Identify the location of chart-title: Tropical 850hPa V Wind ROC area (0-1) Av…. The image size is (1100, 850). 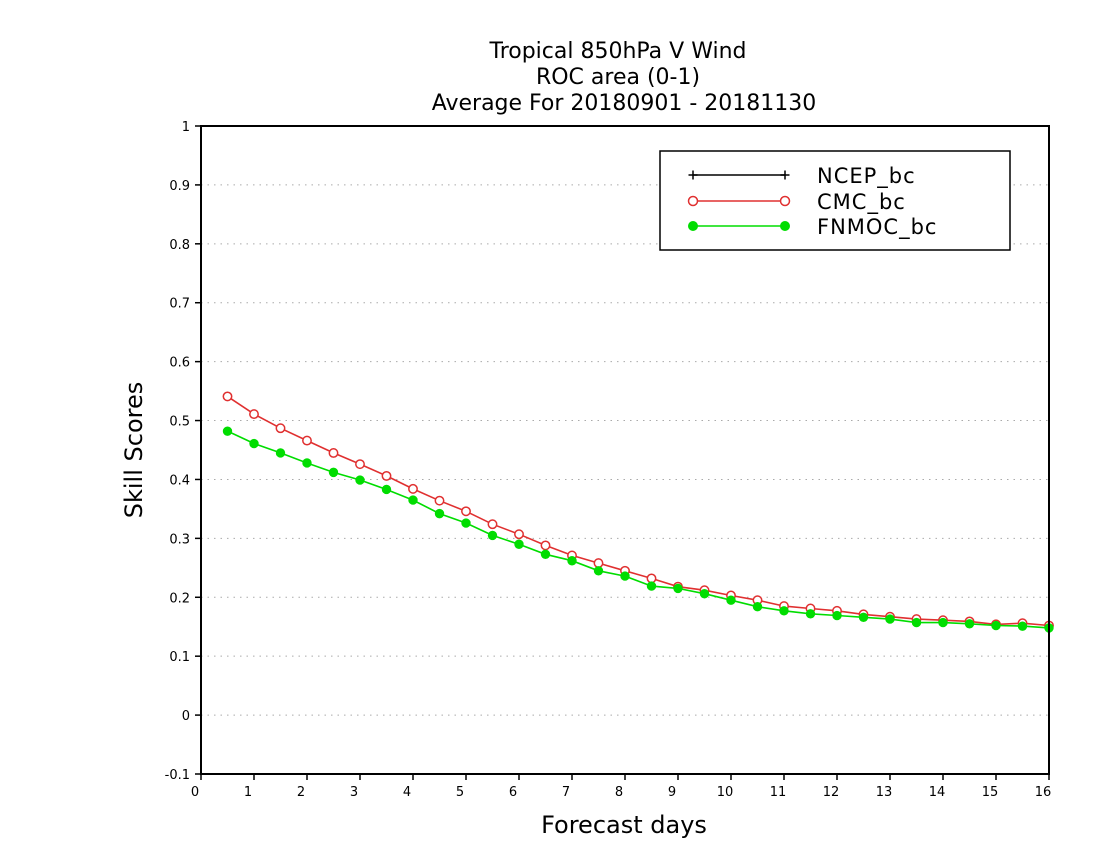
(624, 77).